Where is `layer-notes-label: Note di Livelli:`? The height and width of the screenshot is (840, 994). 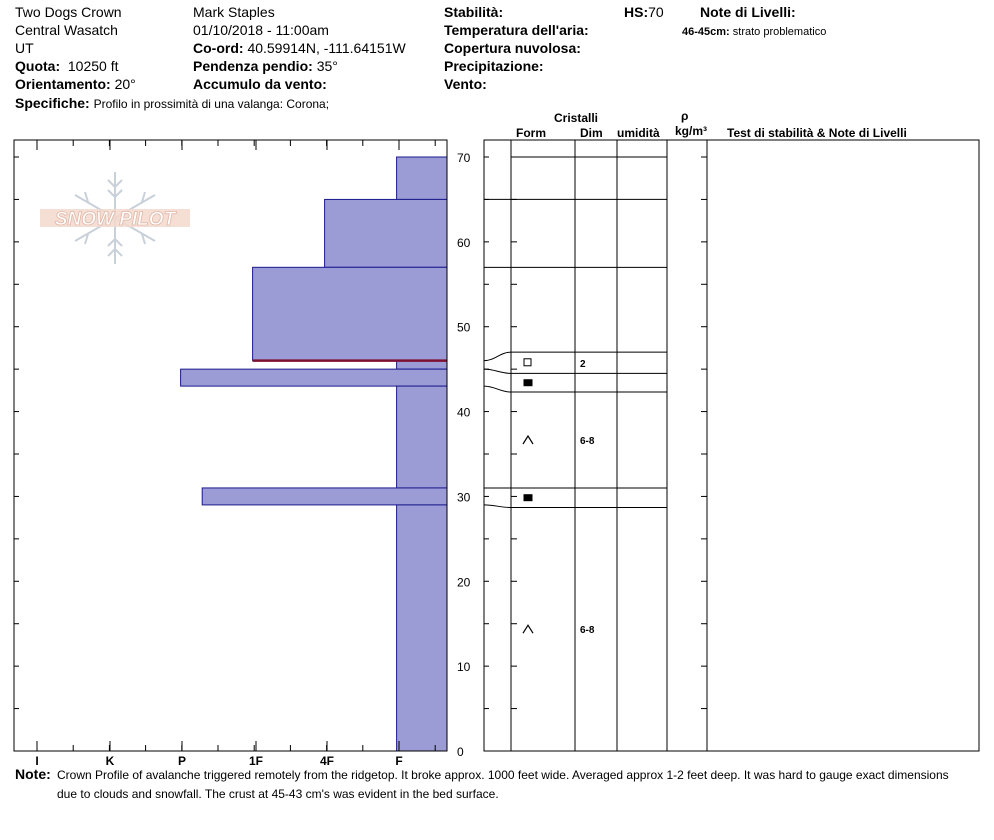
layer-notes-label: Note di Livelli: is located at coordinates (748, 12).